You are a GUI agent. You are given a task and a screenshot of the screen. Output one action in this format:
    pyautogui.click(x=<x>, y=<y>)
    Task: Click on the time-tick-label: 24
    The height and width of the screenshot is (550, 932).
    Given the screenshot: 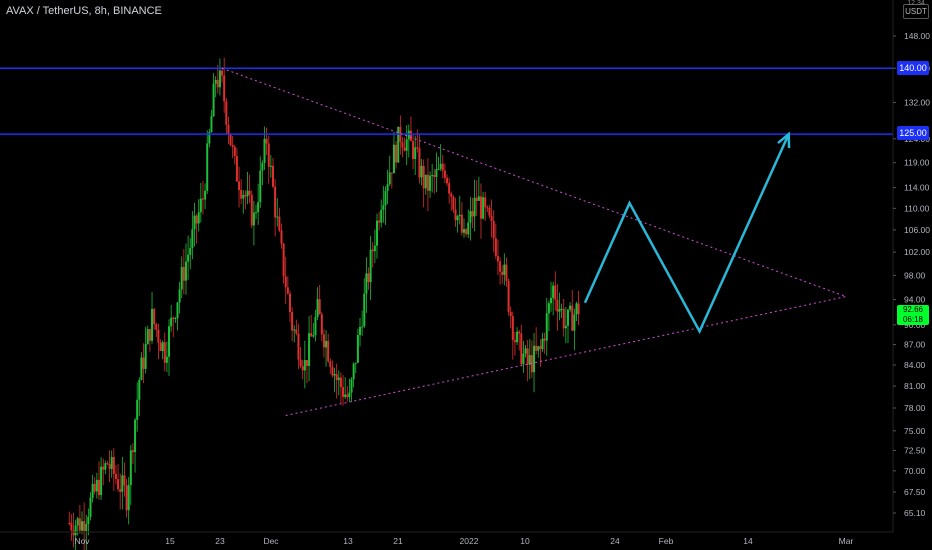 What is the action you would take?
    pyautogui.click(x=615, y=541)
    